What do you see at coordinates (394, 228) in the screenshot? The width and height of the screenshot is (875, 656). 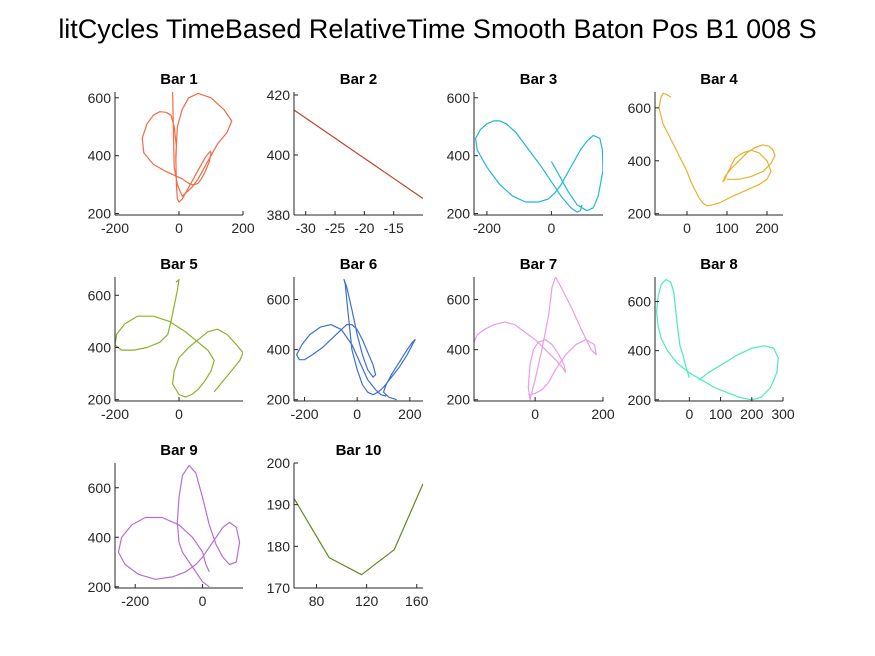 I see `x-tick-label: -15` at bounding box center [394, 228].